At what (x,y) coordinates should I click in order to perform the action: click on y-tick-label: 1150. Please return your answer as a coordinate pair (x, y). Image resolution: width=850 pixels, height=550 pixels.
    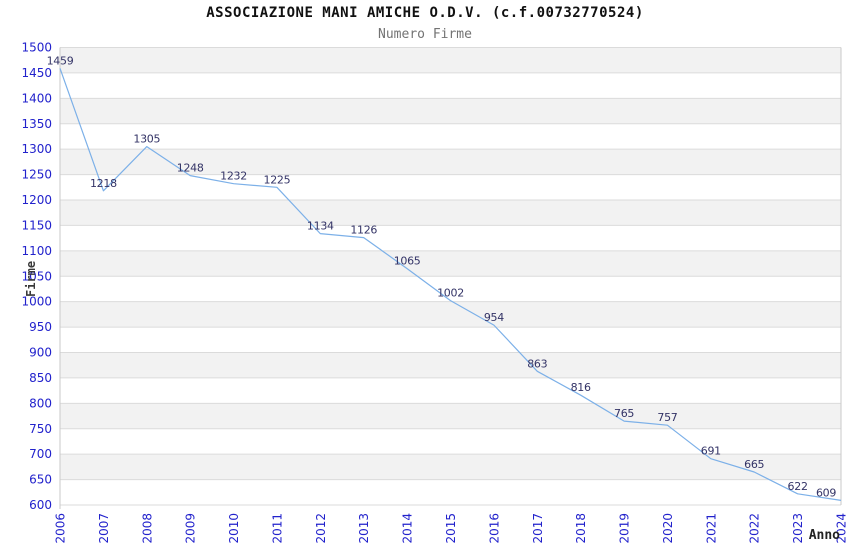
    Looking at the image, I should click on (36, 225).